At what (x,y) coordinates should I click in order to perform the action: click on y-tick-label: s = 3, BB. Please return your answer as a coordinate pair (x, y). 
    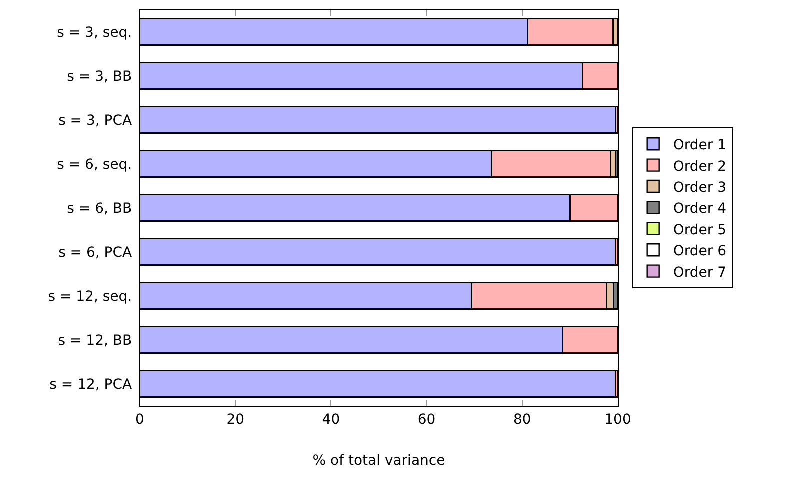
    Looking at the image, I should click on (99, 76).